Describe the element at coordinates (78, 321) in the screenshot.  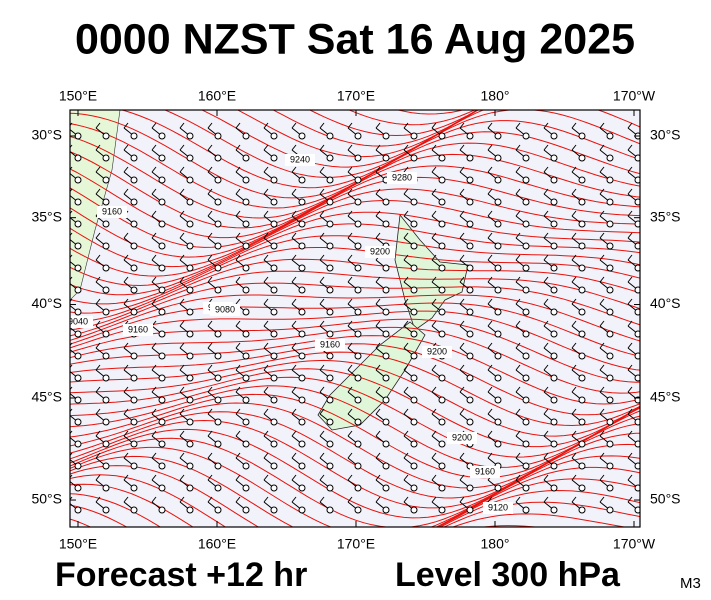
I see `contour-label: 9040` at that location.